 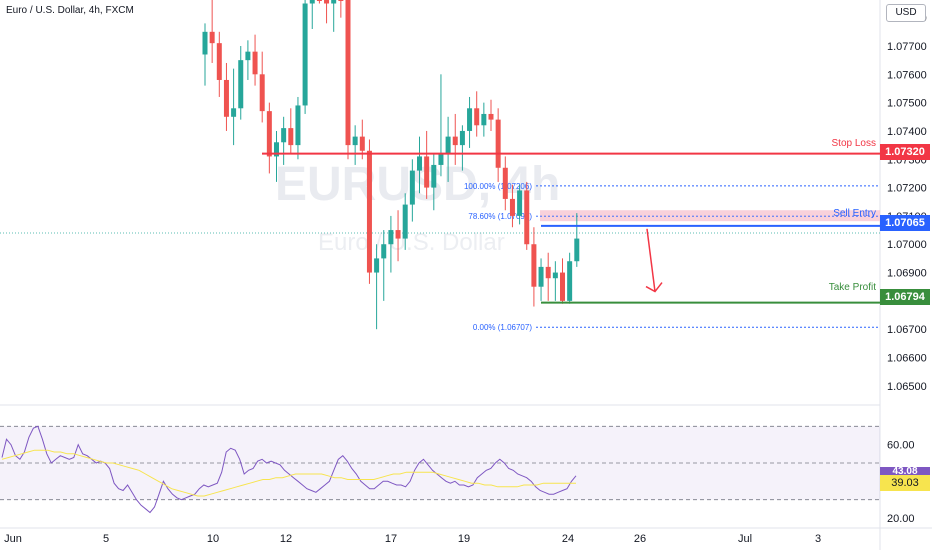 What do you see at coordinates (907, 330) in the screenshot?
I see `price-tick-label: 1.06700` at bounding box center [907, 330].